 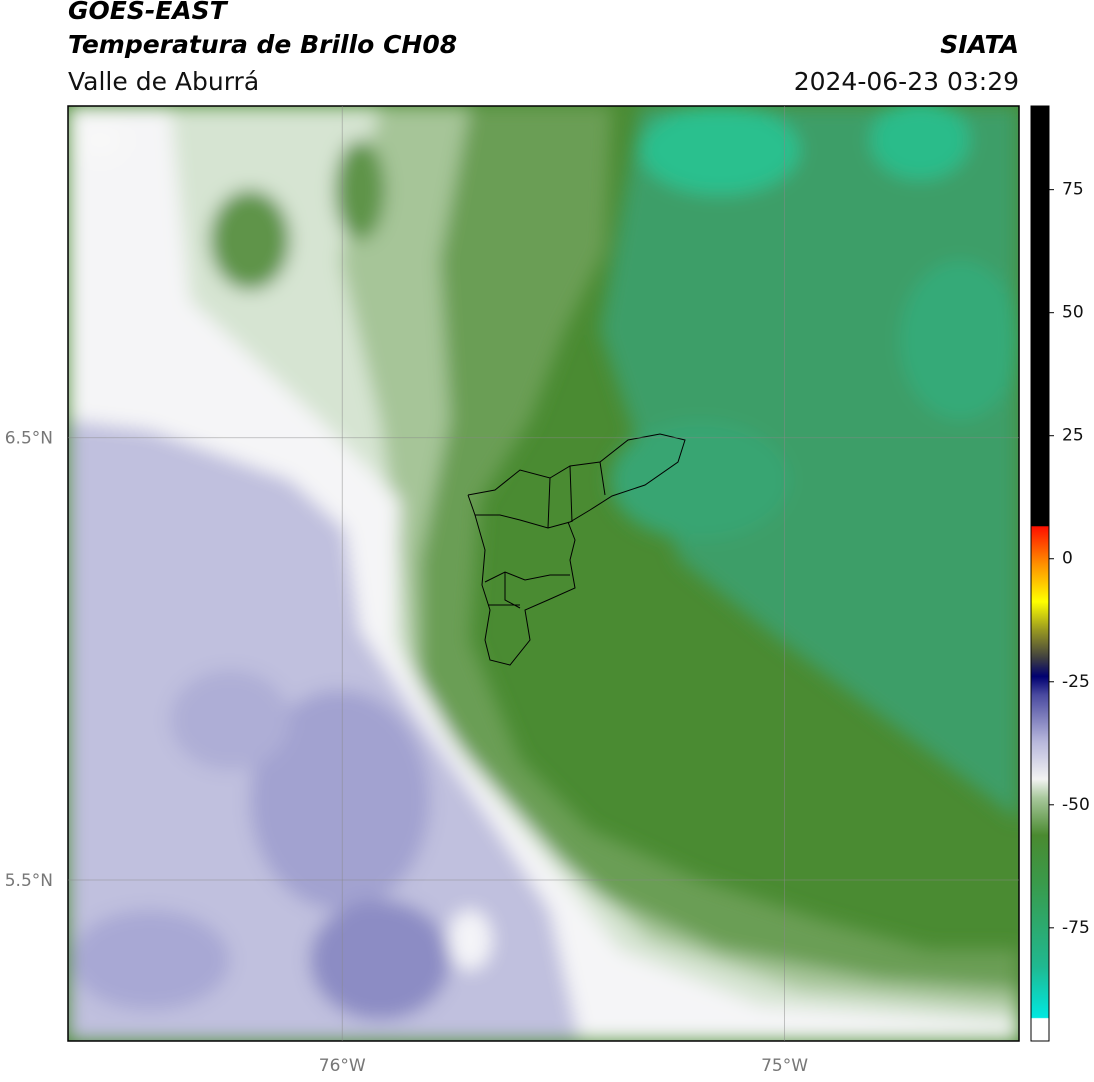 What do you see at coordinates (1076, 928) in the screenshot?
I see `colorbar-tick-label: -75` at bounding box center [1076, 928].